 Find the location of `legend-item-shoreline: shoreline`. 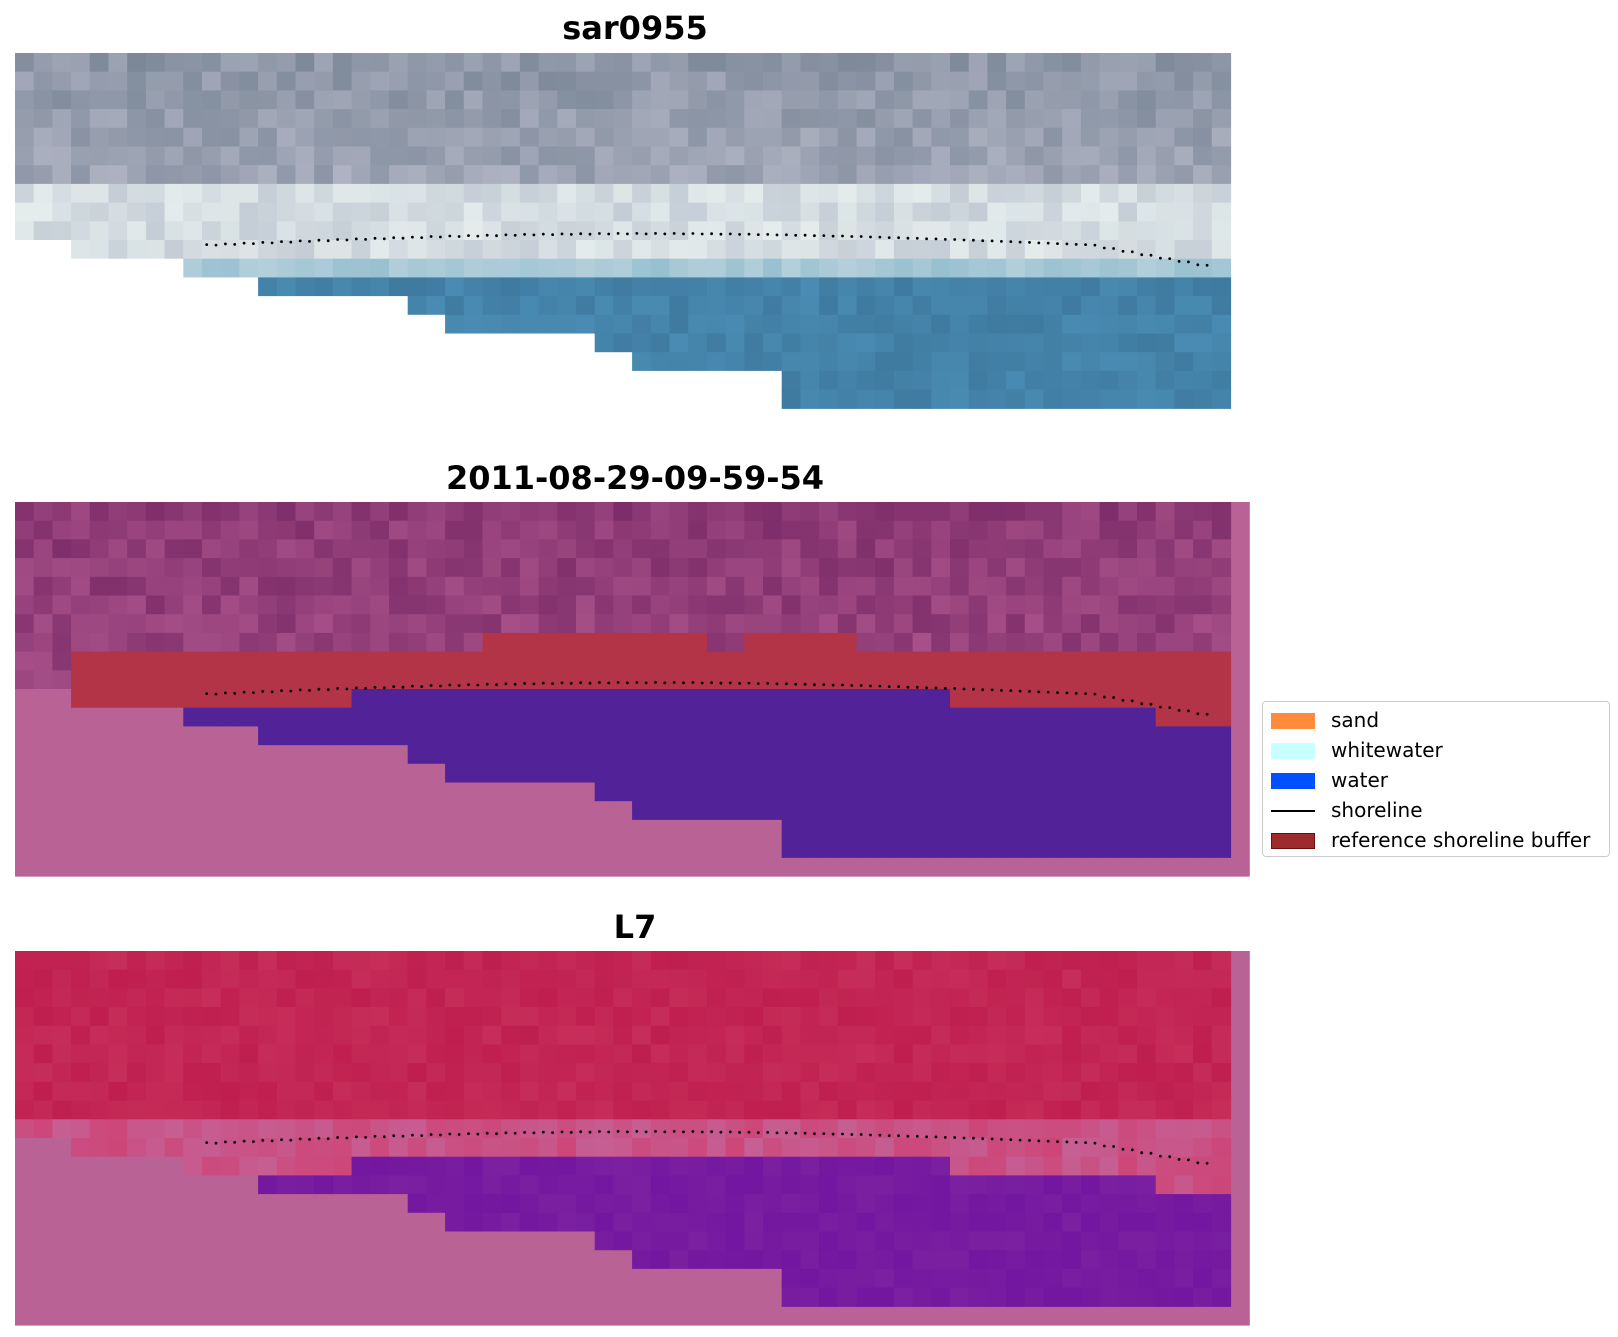

legend-item-shoreline: shoreline is located at coordinates (1436, 810).